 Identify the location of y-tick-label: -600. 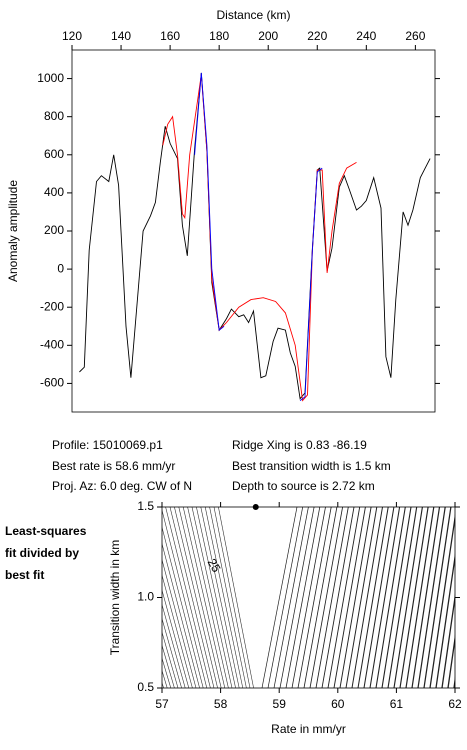
(52, 383).